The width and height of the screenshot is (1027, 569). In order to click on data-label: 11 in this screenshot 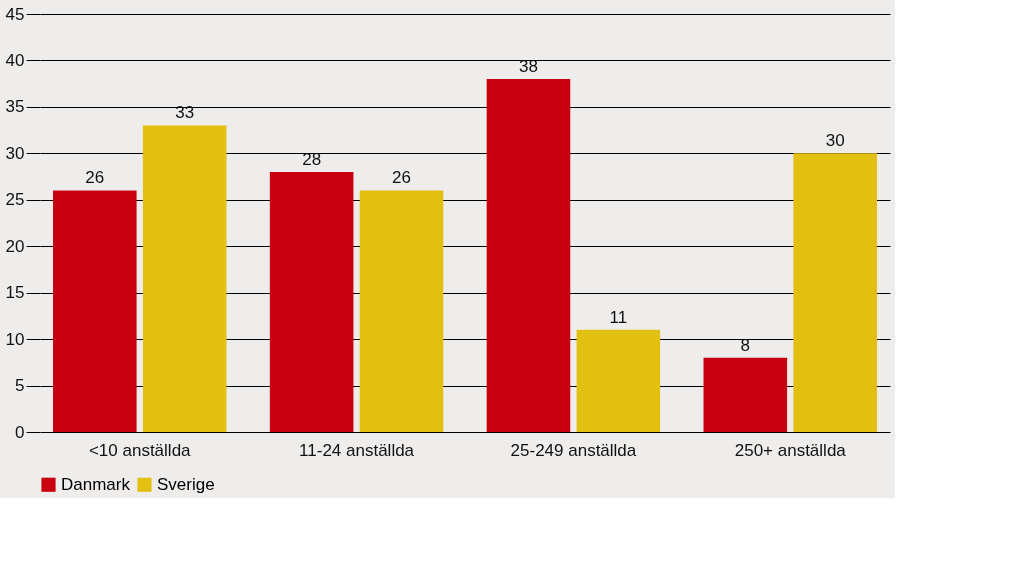, I will do `click(618, 317)`.